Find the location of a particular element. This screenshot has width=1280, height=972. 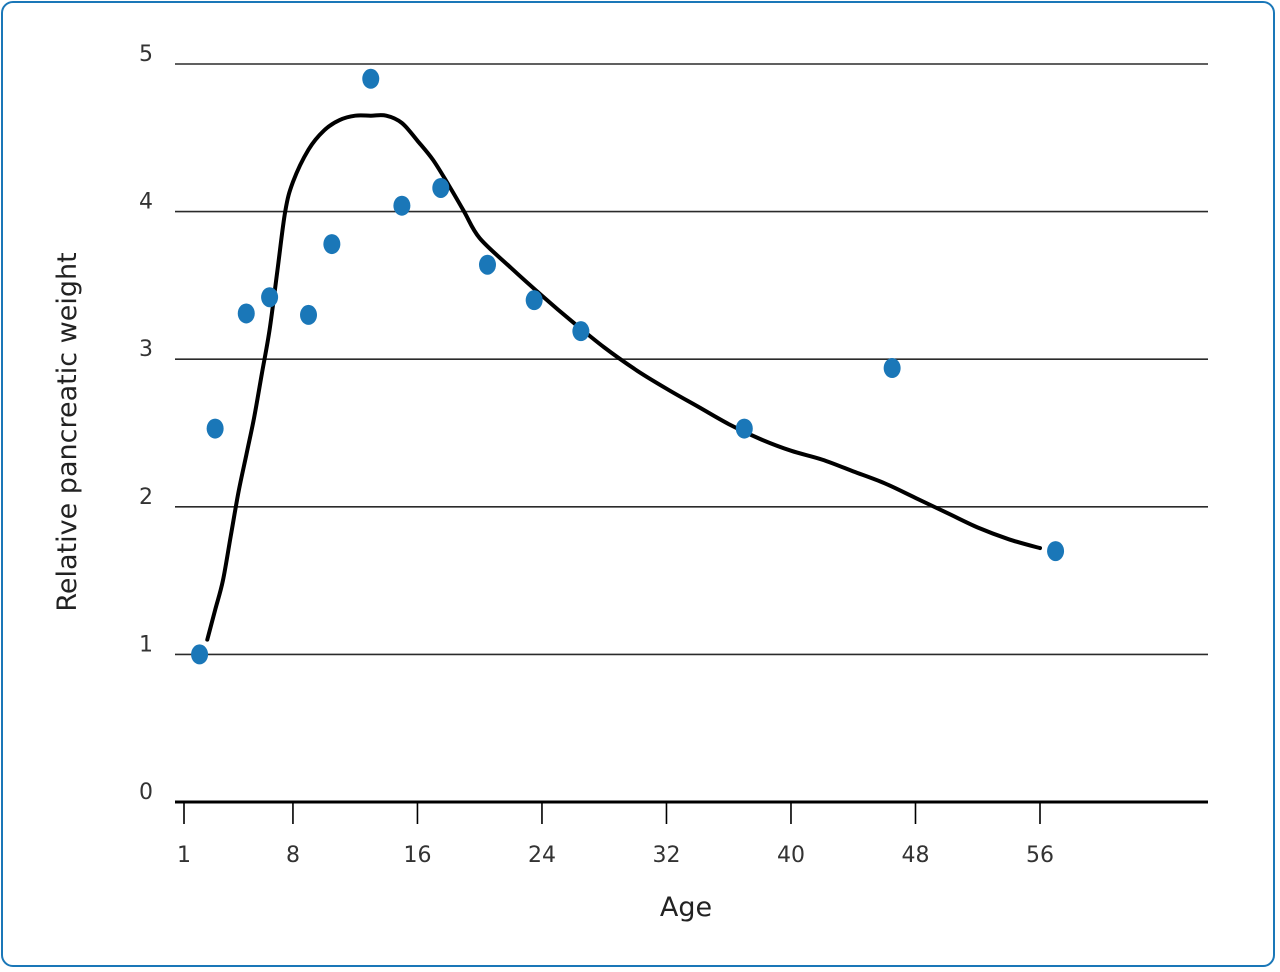

y-tick-label: 2 is located at coordinates (146, 497).